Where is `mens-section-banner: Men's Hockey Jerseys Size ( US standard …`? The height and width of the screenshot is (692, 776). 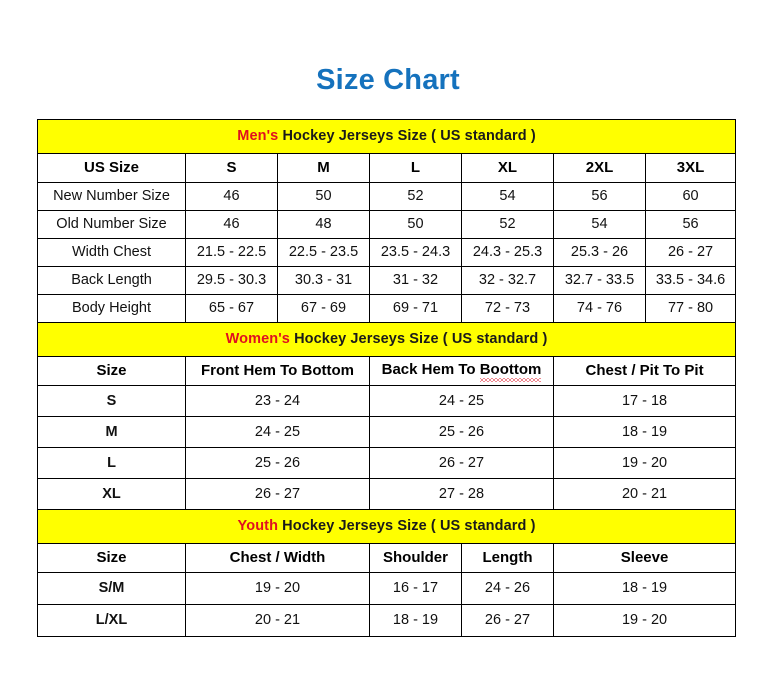
mens-section-banner: Men's Hockey Jerseys Size ( US standard … is located at coordinates (386, 136).